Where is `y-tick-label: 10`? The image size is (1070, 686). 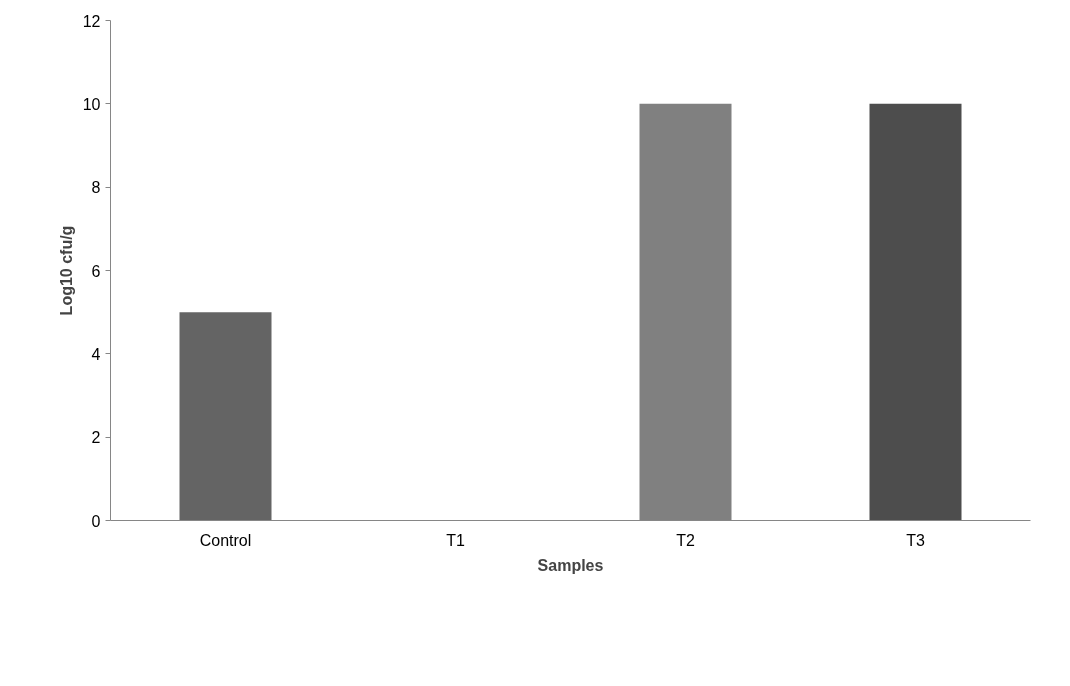 y-tick-label: 10 is located at coordinates (91, 104).